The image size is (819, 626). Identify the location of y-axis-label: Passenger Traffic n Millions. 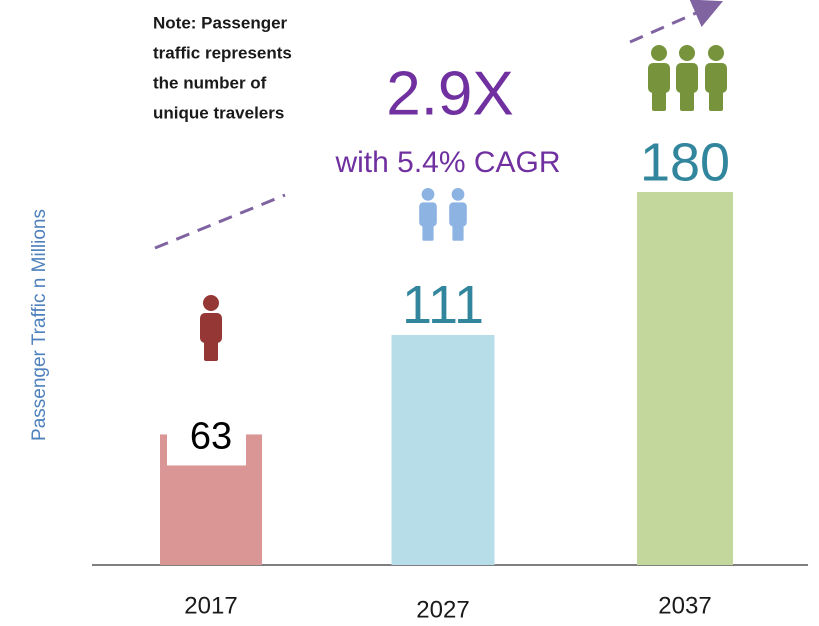
(39, 325).